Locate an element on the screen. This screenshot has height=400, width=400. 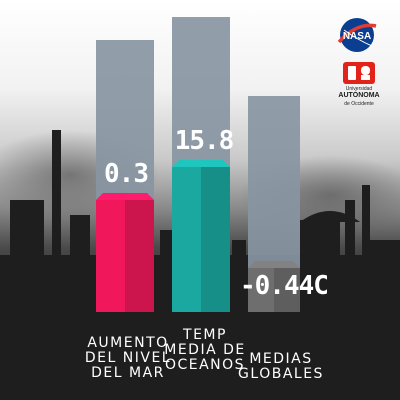
value-label-sea-level: 0.3 is located at coordinates (126, 174).